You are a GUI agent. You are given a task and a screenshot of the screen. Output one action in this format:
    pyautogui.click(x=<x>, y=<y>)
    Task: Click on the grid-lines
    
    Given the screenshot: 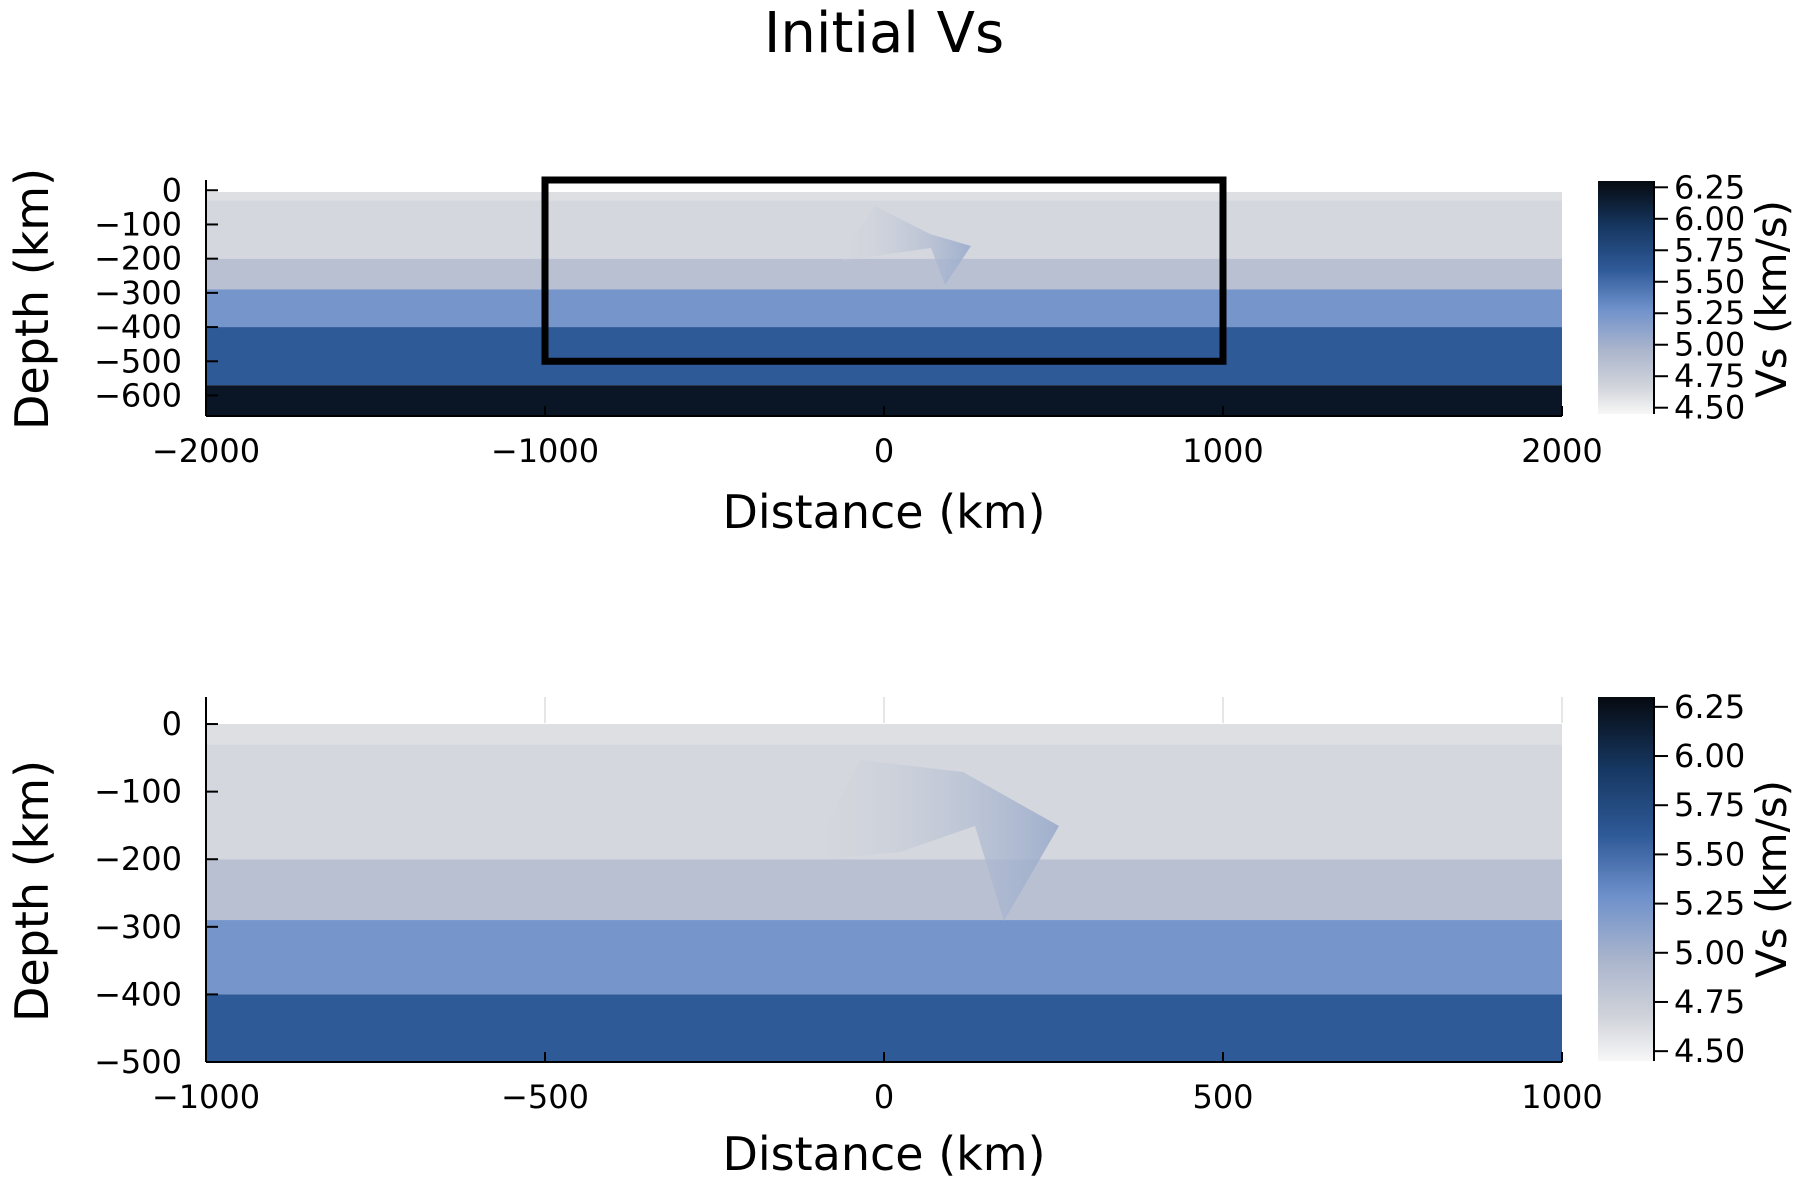 What is the action you would take?
    pyautogui.click(x=884, y=710)
    